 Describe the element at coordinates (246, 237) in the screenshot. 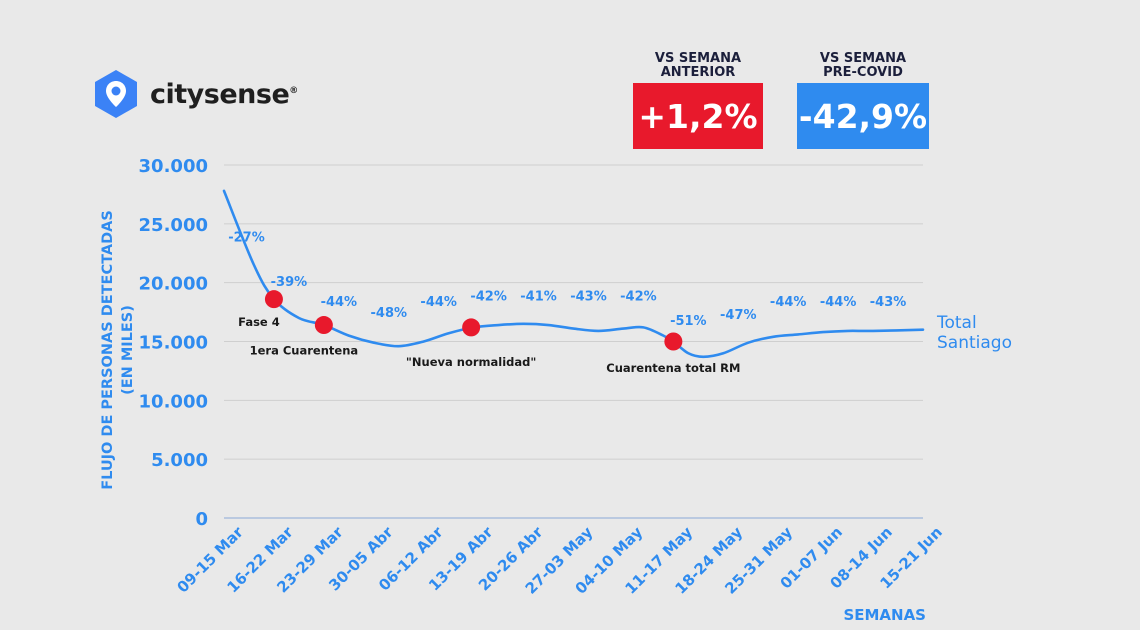

I see `change-annotation: -27%` at that location.